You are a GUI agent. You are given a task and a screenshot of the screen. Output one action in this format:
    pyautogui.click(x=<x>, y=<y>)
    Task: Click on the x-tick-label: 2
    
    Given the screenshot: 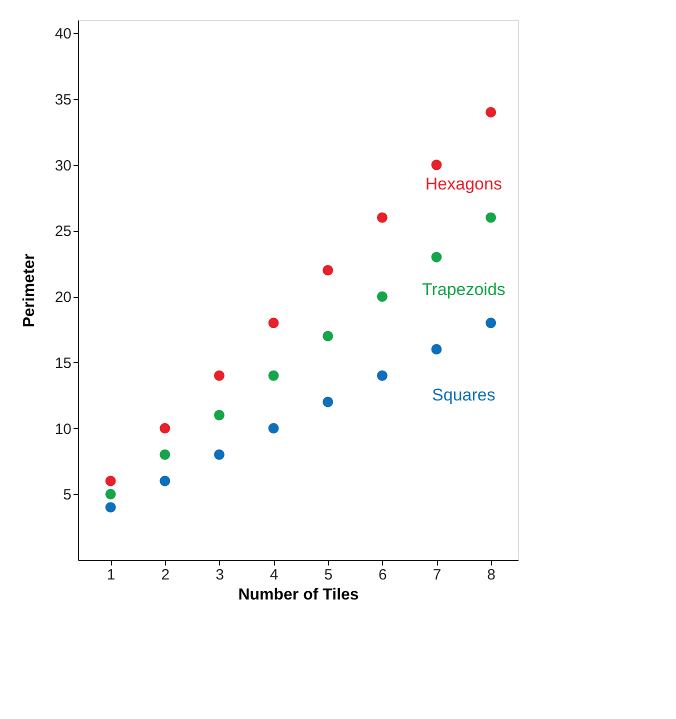 What is the action you would take?
    pyautogui.click(x=165, y=575)
    